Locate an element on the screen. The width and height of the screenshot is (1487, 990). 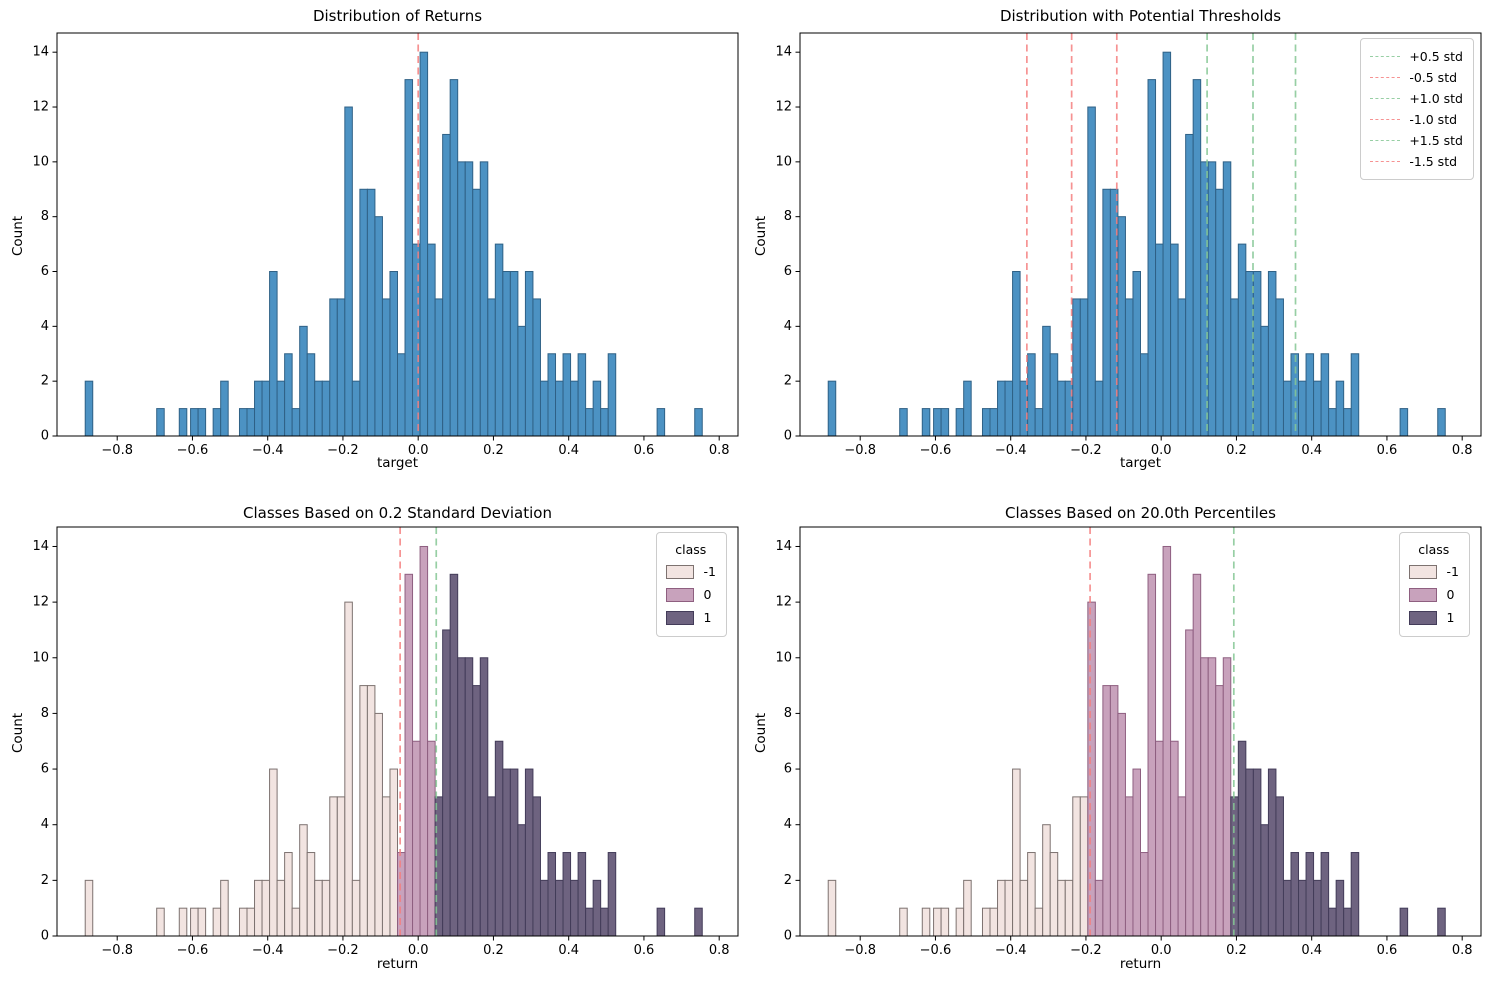
y-tick-label: 4 is located at coordinates (45, 326).